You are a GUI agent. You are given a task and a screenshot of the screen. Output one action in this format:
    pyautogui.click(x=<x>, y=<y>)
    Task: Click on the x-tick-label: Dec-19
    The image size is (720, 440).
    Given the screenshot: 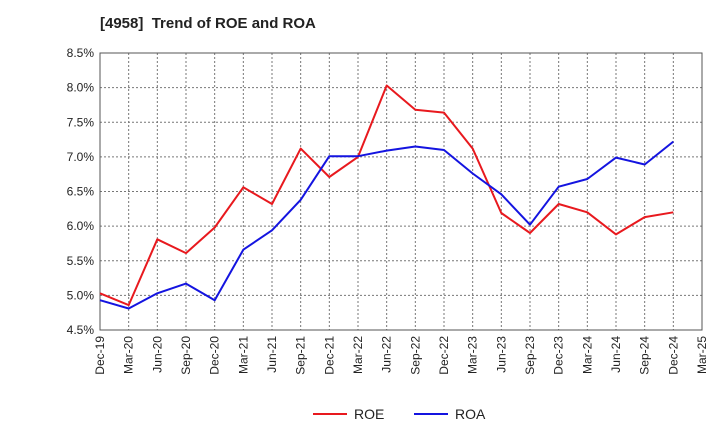 What is the action you would take?
    pyautogui.click(x=100, y=355)
    